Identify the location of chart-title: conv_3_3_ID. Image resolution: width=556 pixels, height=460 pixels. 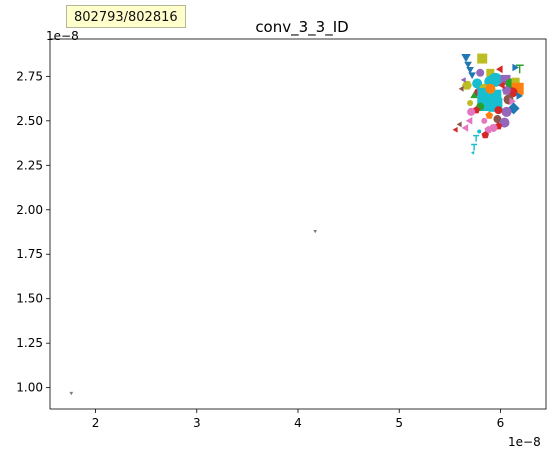
(301, 27).